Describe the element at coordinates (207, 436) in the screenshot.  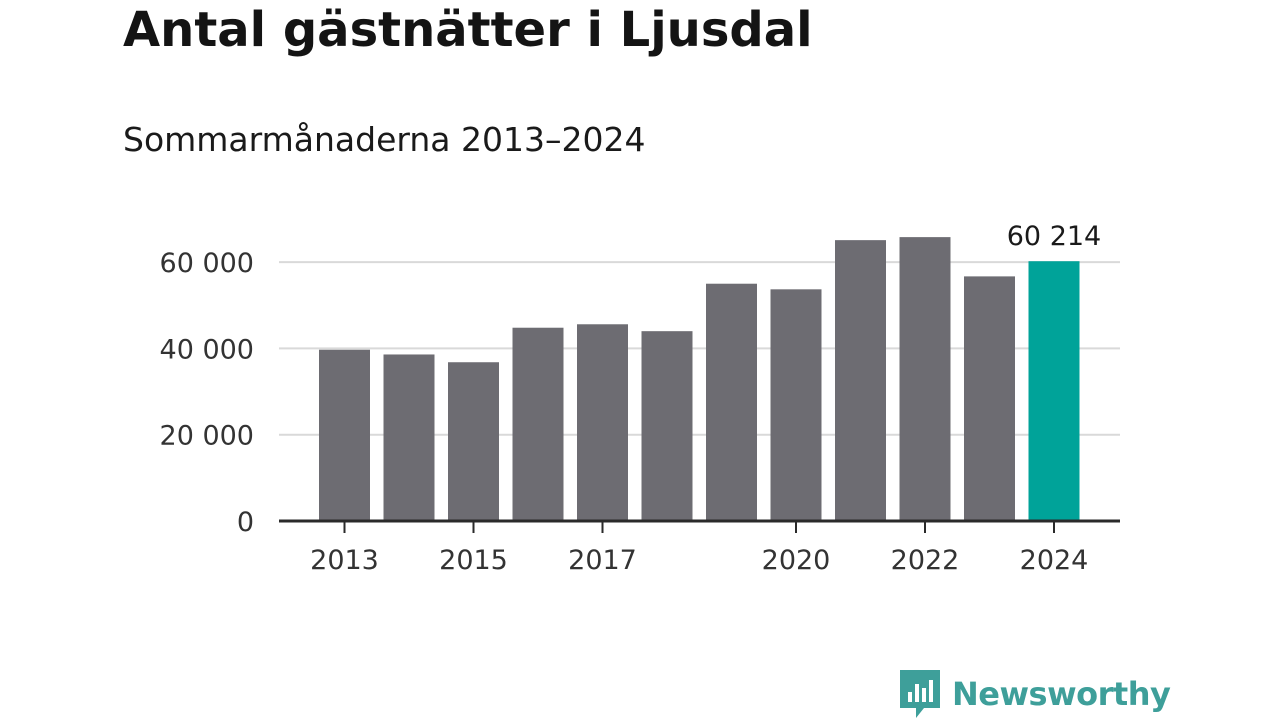
I see `y-tick-label: 20 000` at that location.